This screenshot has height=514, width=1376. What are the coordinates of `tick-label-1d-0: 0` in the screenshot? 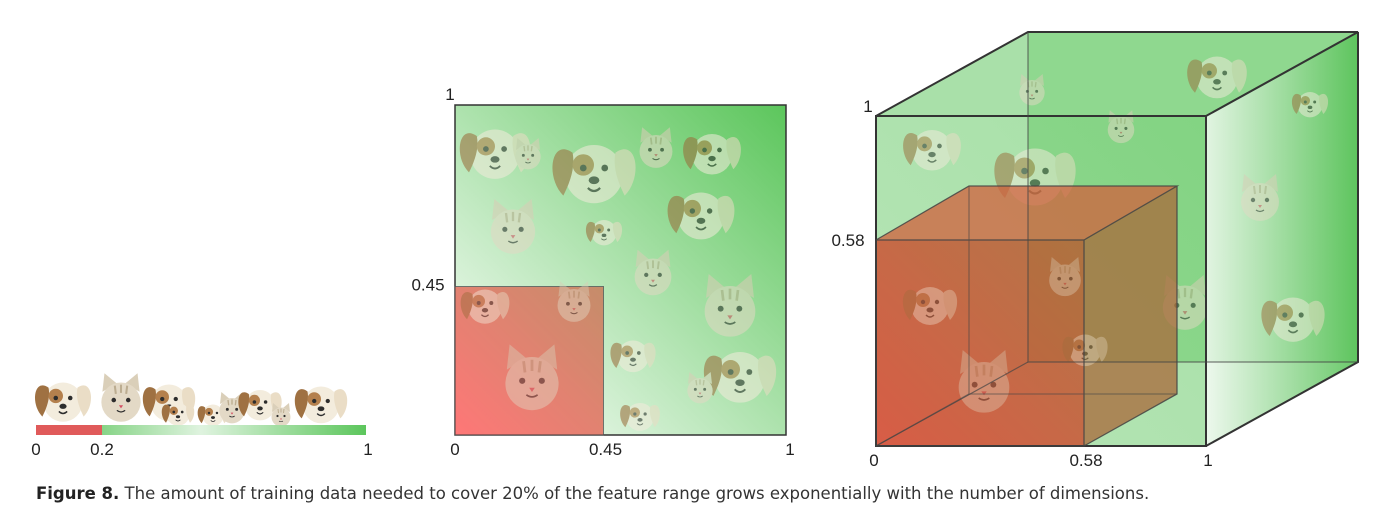 It's located at (35, 449).